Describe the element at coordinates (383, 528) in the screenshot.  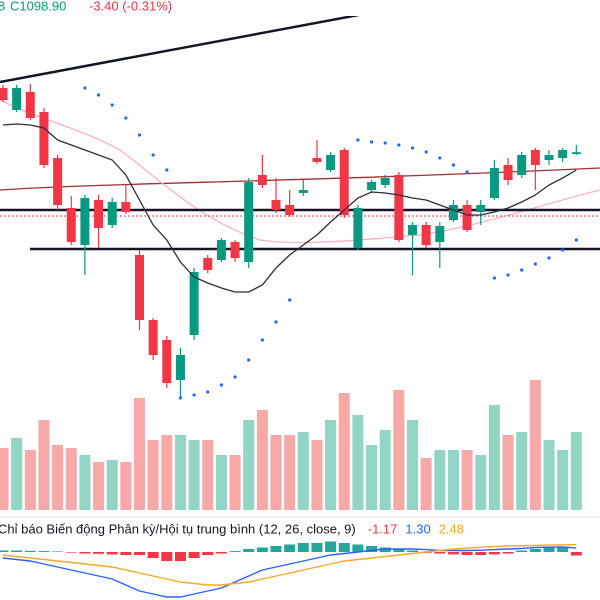
I see `macd-readout: -1.17` at that location.